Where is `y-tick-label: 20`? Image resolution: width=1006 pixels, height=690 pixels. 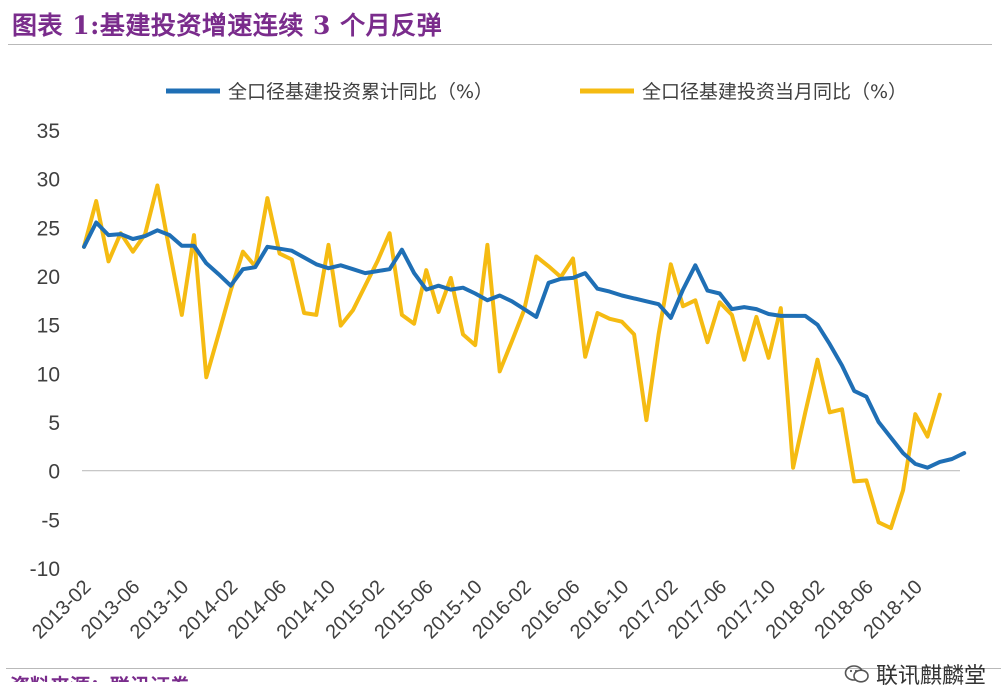
y-tick-label: 20 is located at coordinates (48, 277).